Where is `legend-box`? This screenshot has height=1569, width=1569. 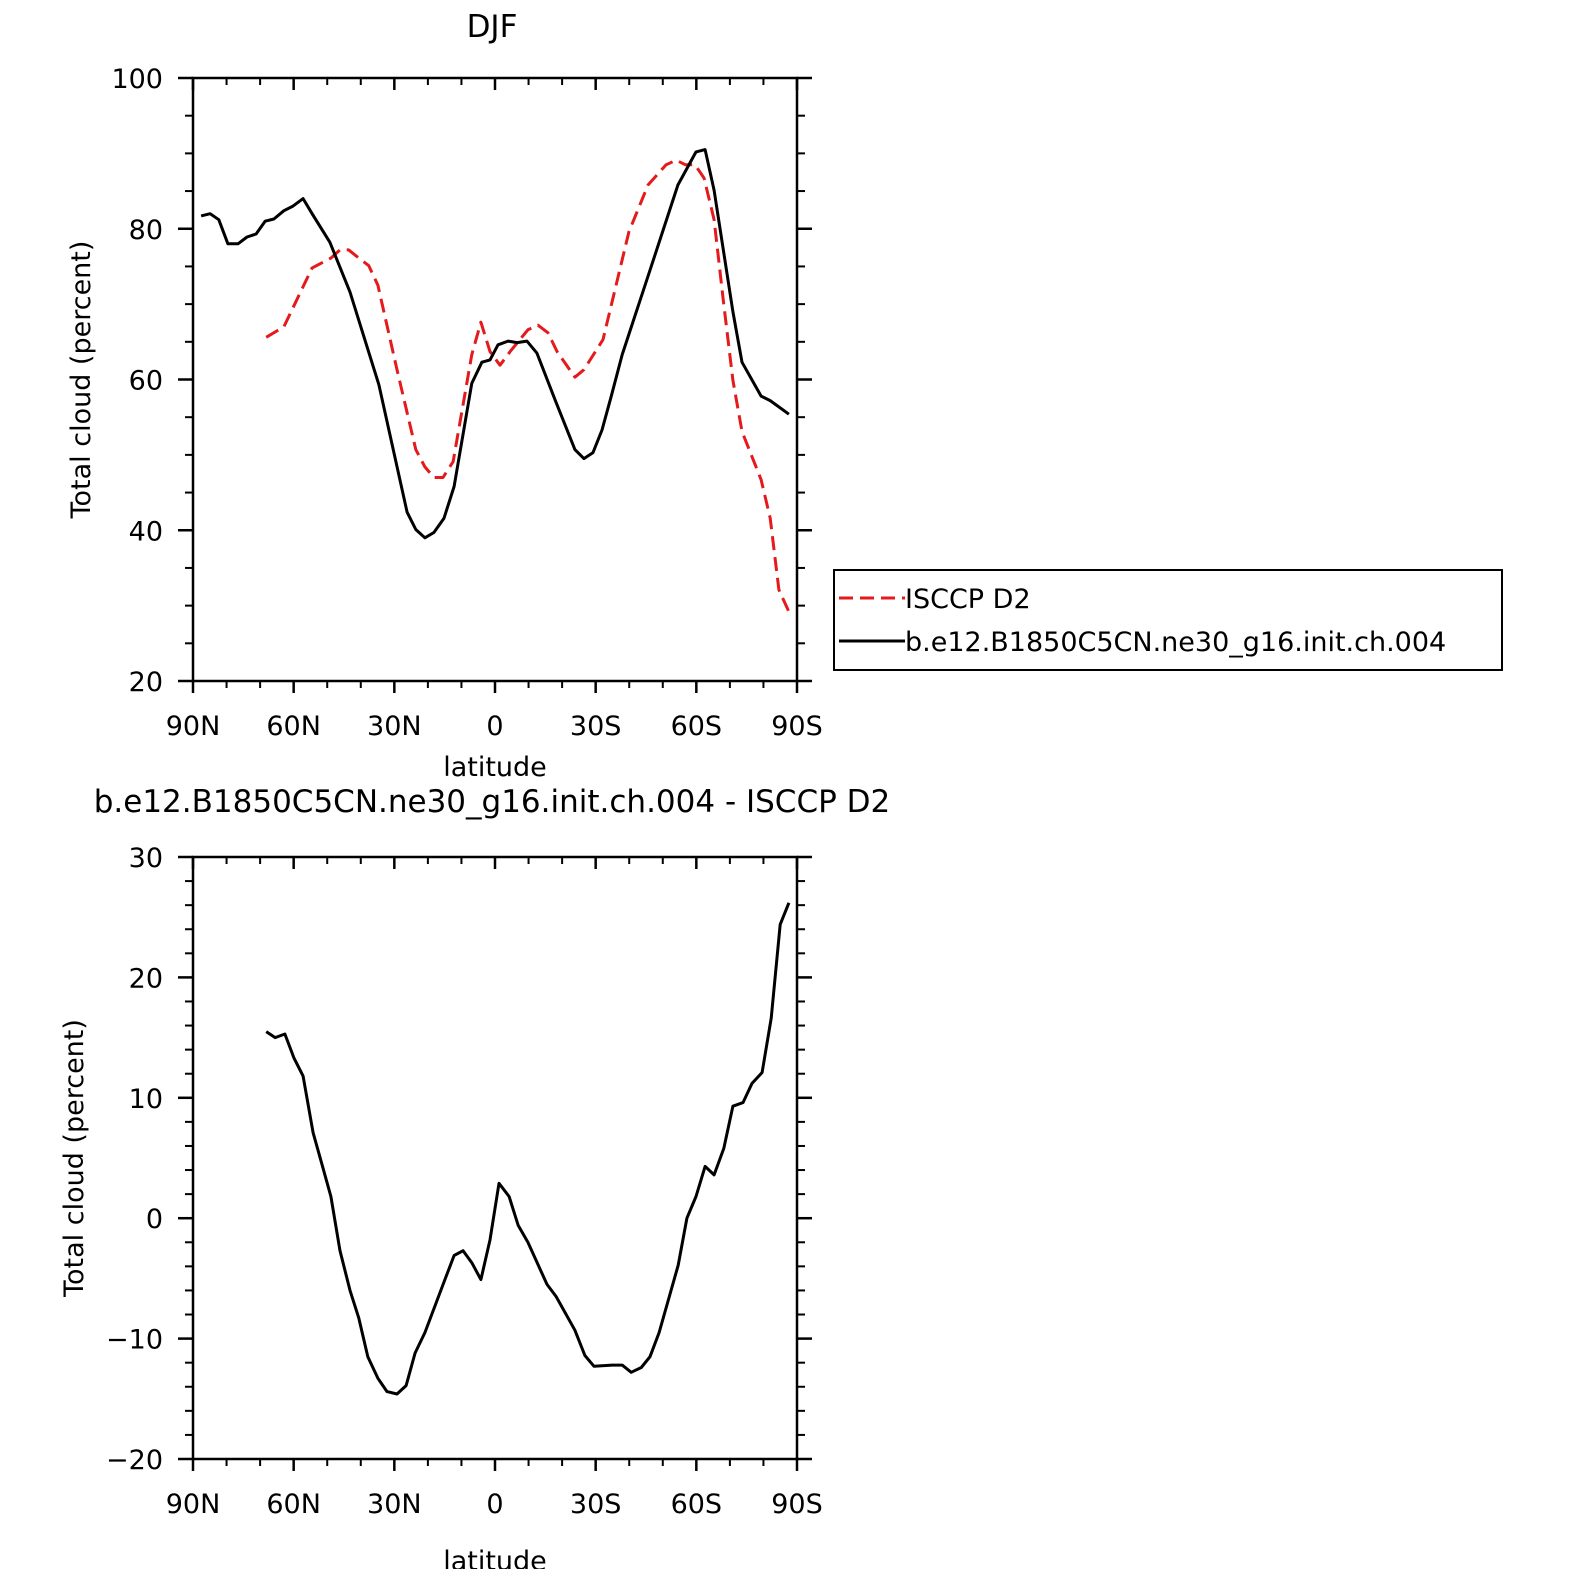
legend-box is located at coordinates (1168, 620).